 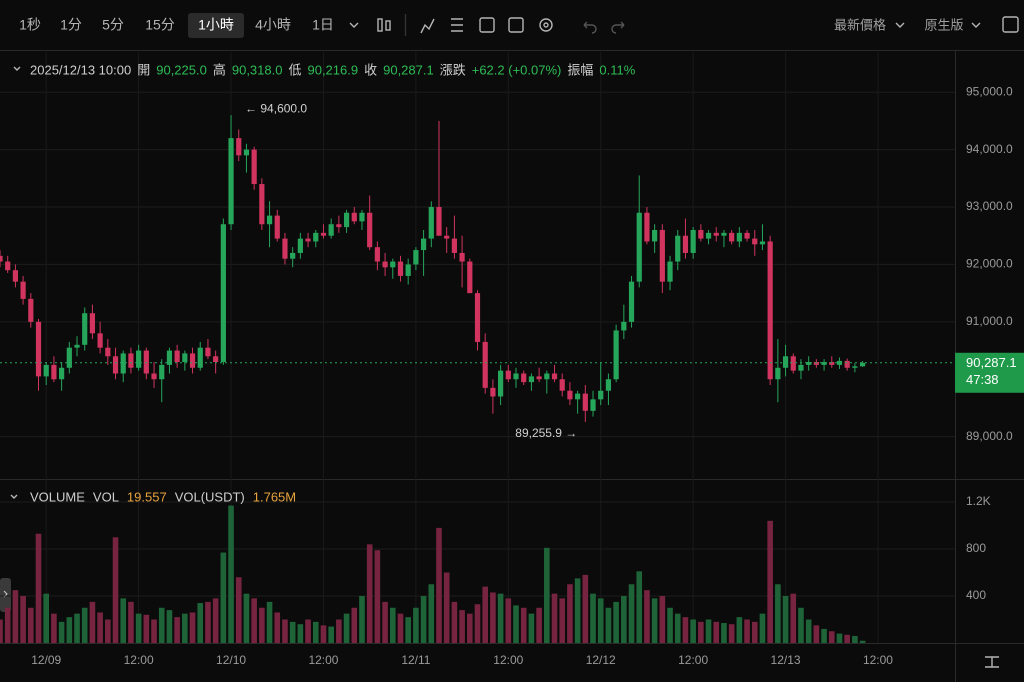 I want to click on price-dropdown, so click(x=900, y=25).